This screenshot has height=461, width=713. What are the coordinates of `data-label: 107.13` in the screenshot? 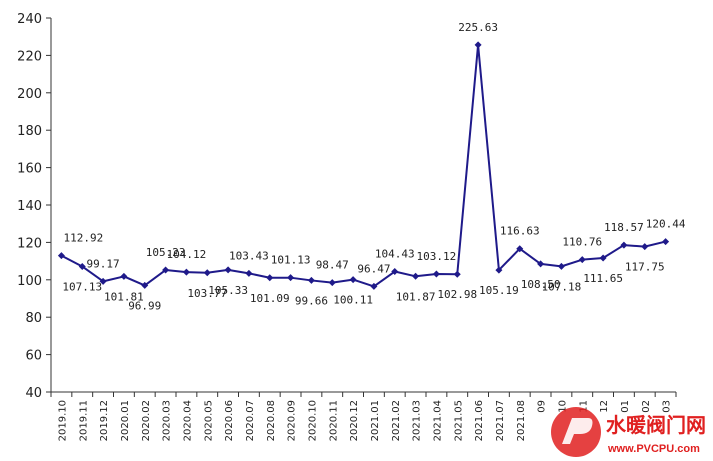 It's located at (82, 286).